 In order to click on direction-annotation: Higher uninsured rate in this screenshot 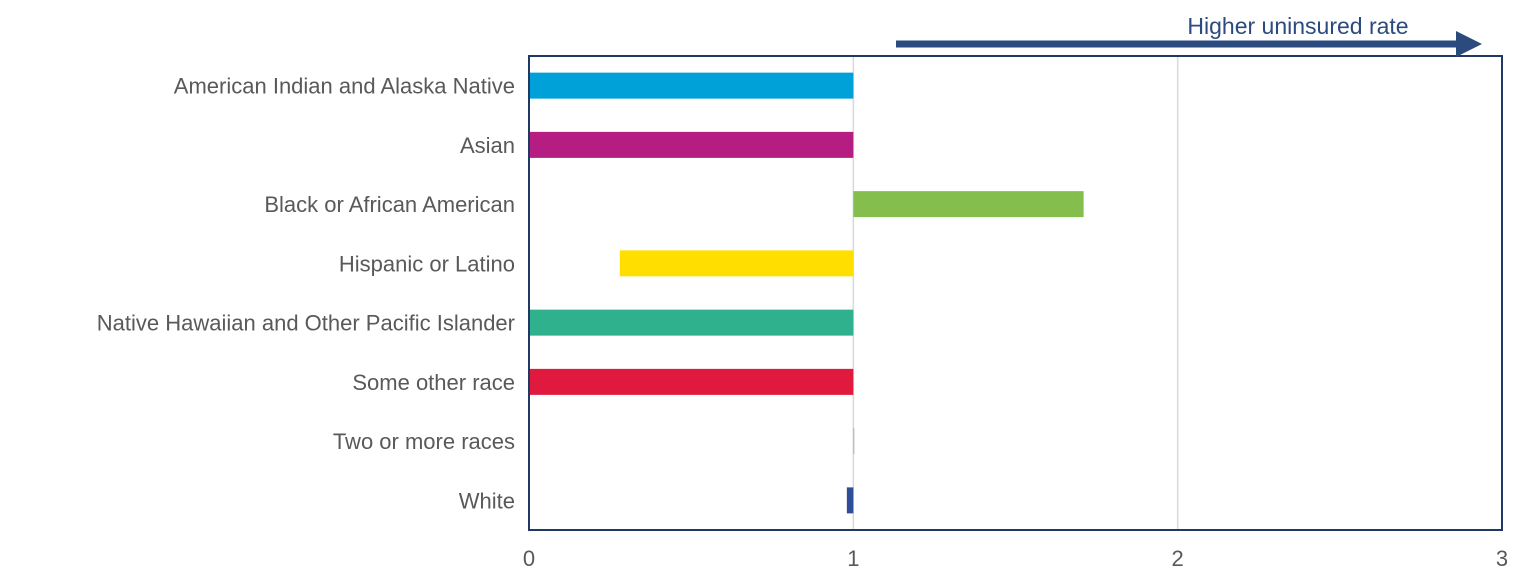, I will do `click(1189, 35)`.